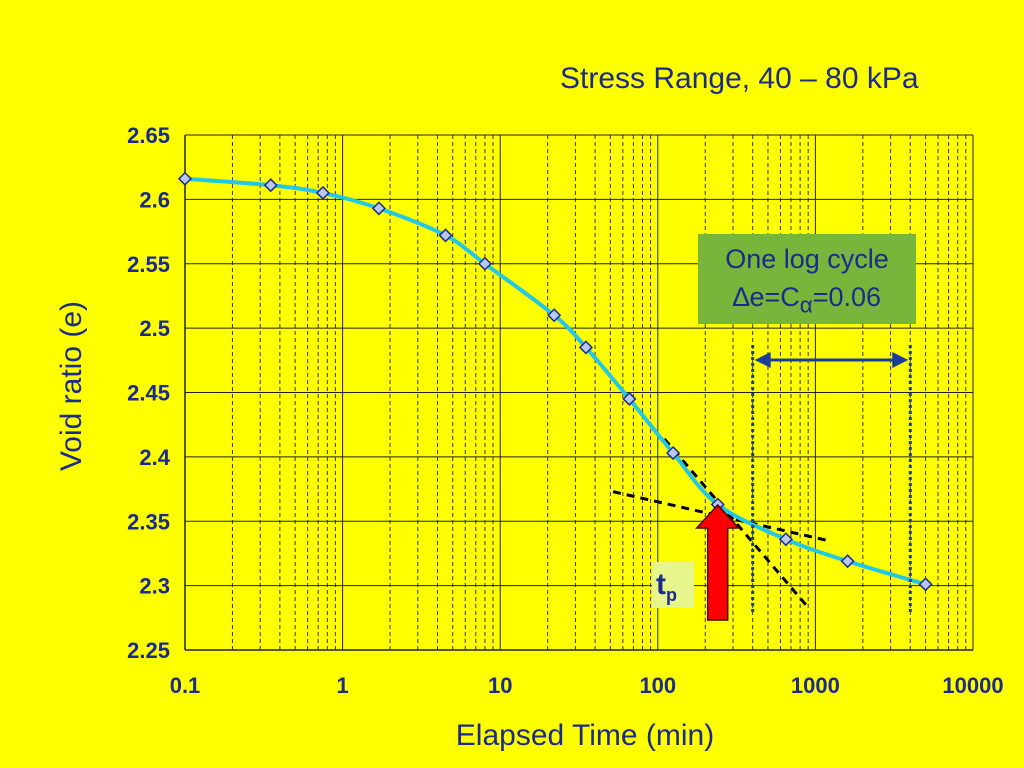  Describe the element at coordinates (154, 457) in the screenshot. I see `y-tick-label: 2.4` at that location.